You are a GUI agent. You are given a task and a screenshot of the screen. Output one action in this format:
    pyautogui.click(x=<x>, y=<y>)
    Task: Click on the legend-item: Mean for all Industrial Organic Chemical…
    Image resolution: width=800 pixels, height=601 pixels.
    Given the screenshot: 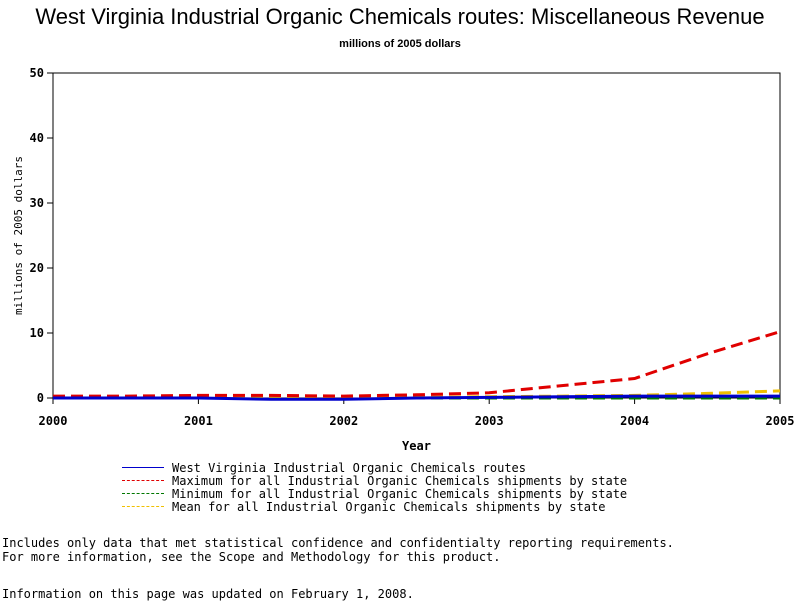 What is the action you would take?
    pyautogui.click(x=374, y=506)
    